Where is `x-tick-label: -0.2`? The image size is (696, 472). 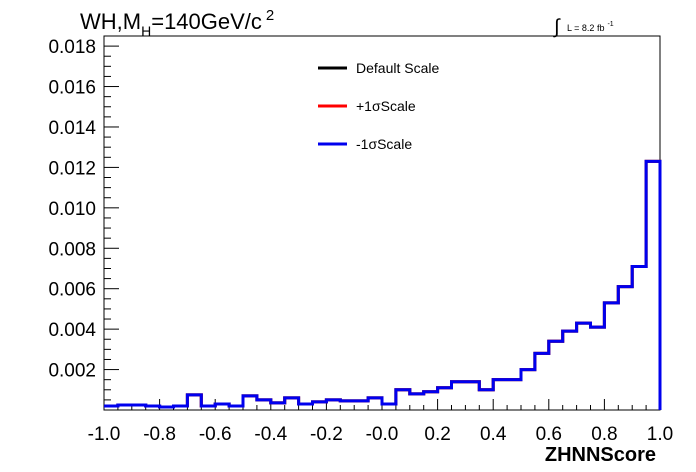
x-tick-label: -0.2 is located at coordinates (326, 434).